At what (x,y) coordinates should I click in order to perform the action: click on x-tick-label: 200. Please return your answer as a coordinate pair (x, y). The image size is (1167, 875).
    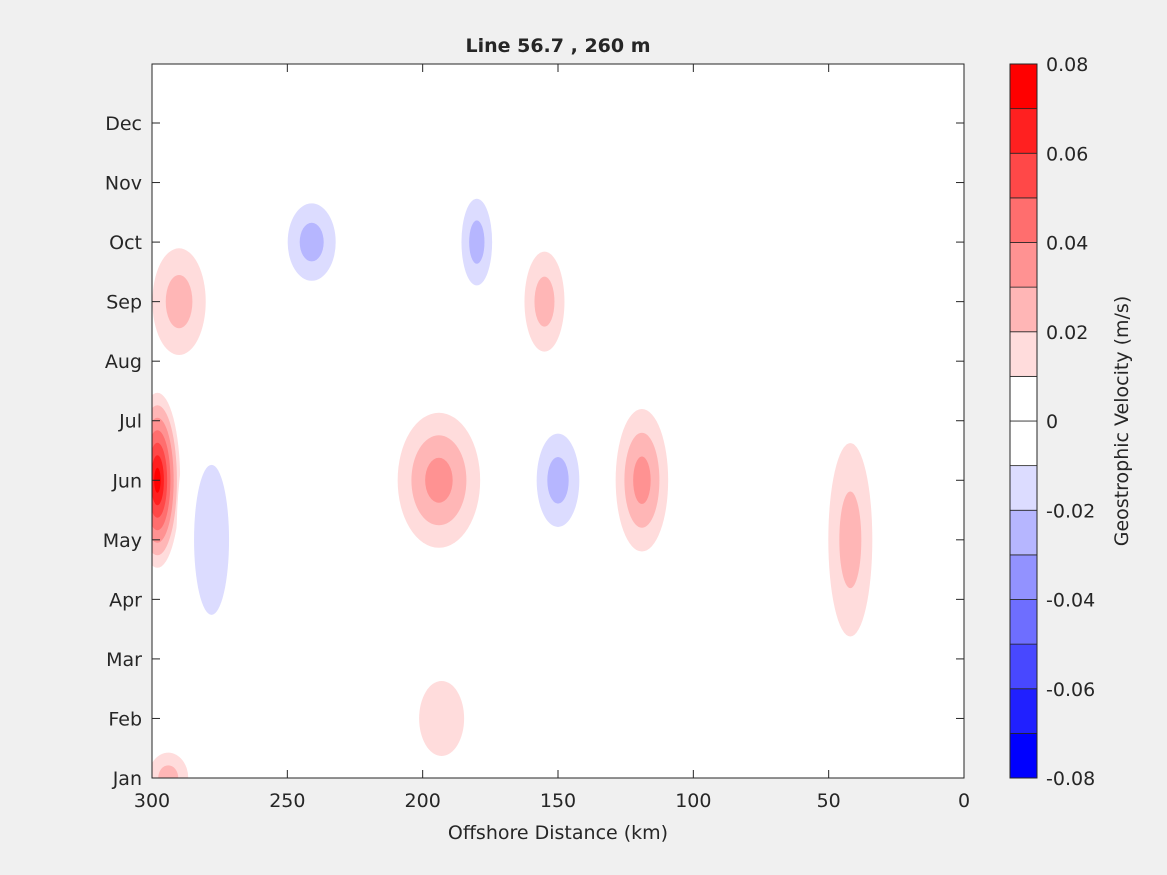
    Looking at the image, I should click on (423, 801).